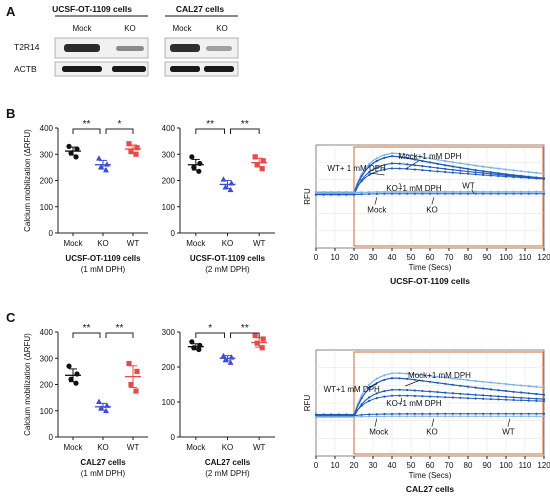 The height and width of the screenshot is (500, 550). What do you see at coordinates (414, 403) in the screenshot?
I see `series-label: KO+1 mM DPH` at bounding box center [414, 403].